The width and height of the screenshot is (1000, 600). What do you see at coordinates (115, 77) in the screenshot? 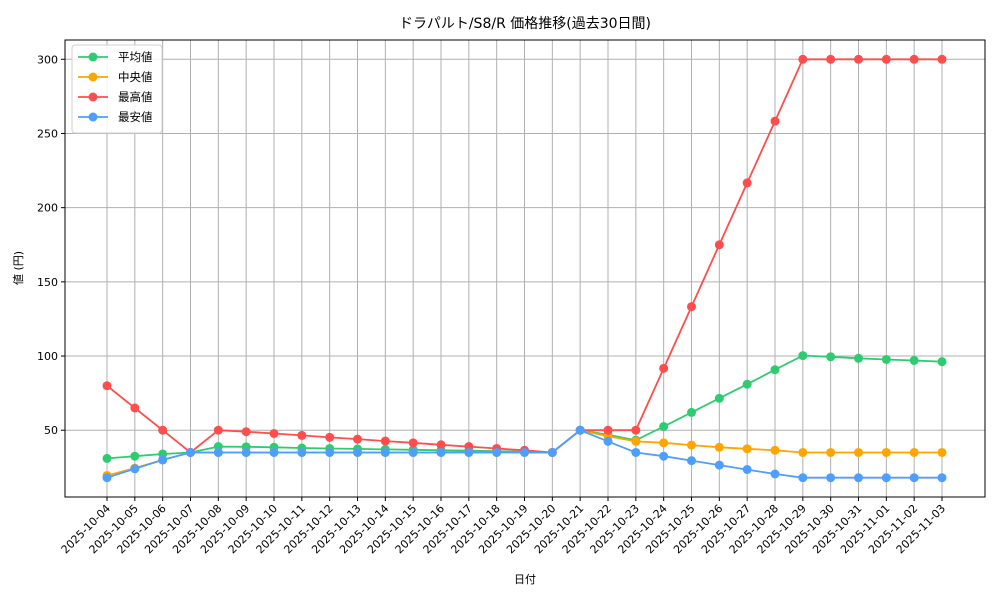
I see `legend-item: 中央値` at bounding box center [115, 77].